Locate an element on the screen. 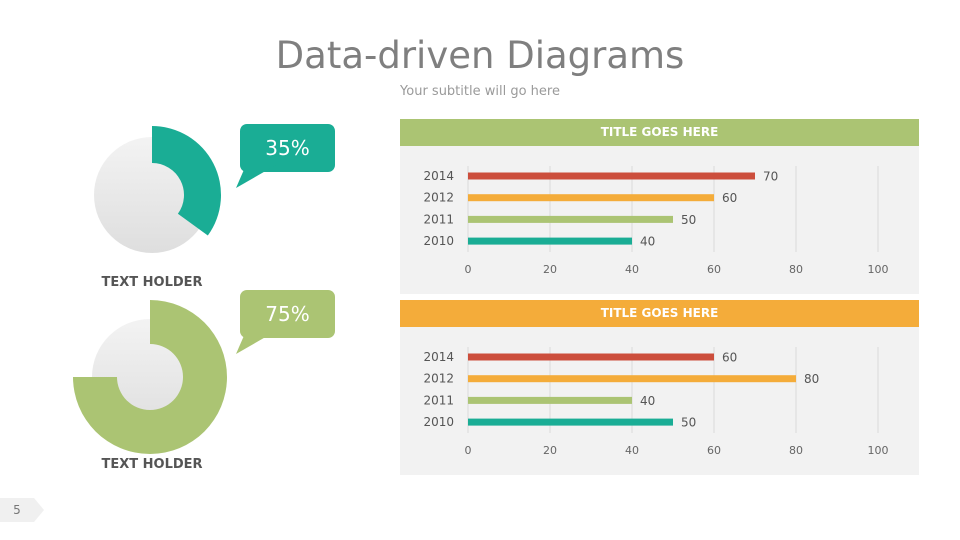  percent-label: 75% is located at coordinates (287, 314).